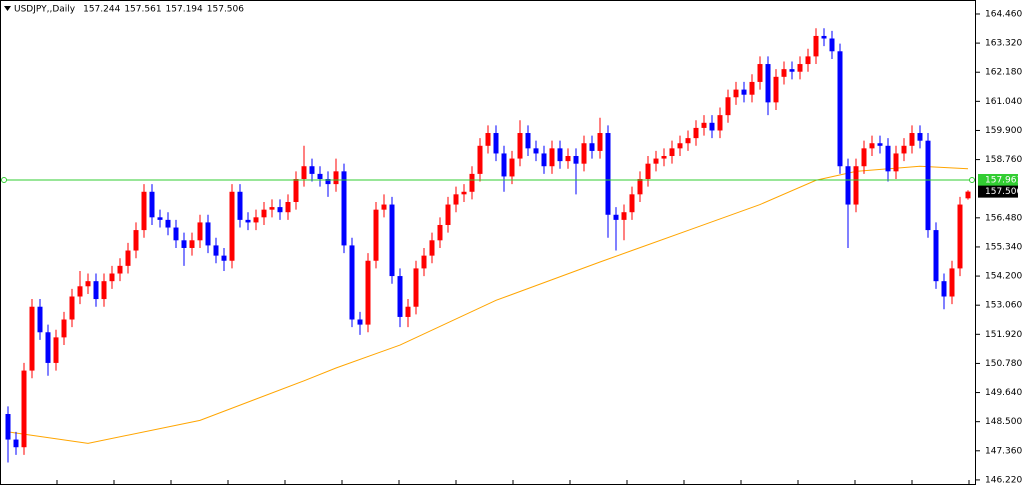 Image resolution: width=1024 pixels, height=490 pixels. Describe the element at coordinates (1003, 131) in the screenshot. I see `y-tick-label: 159.900` at that location.